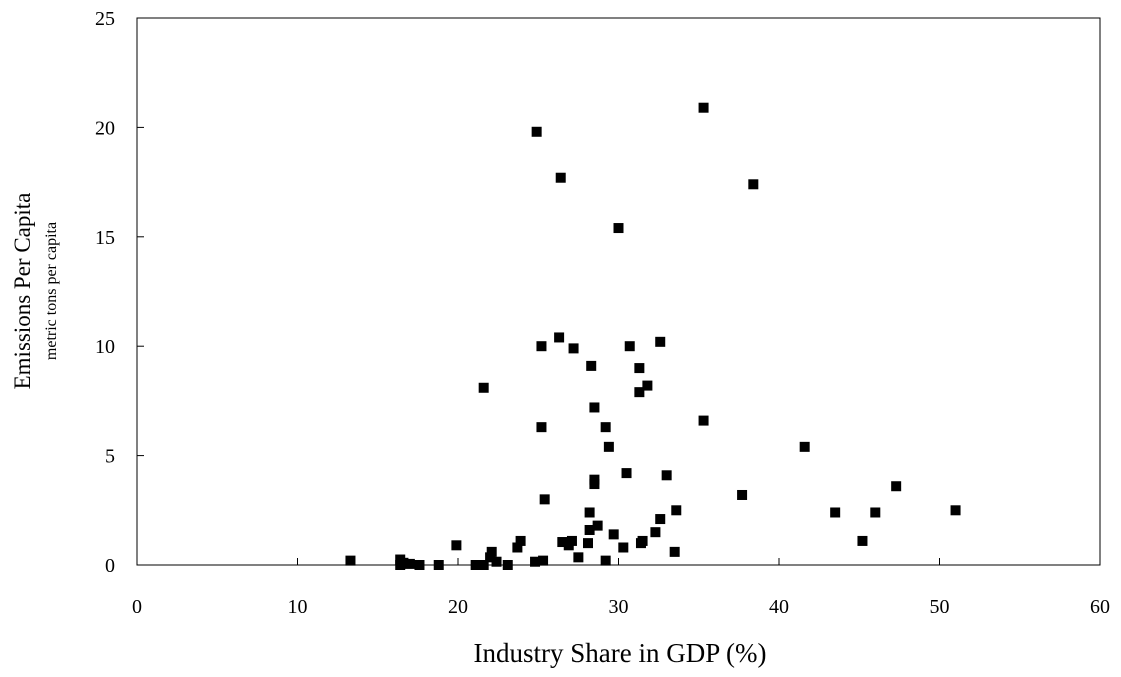 The image size is (1121, 677). Describe the element at coordinates (779, 607) in the screenshot. I see `x-tick-label: 40` at that location.